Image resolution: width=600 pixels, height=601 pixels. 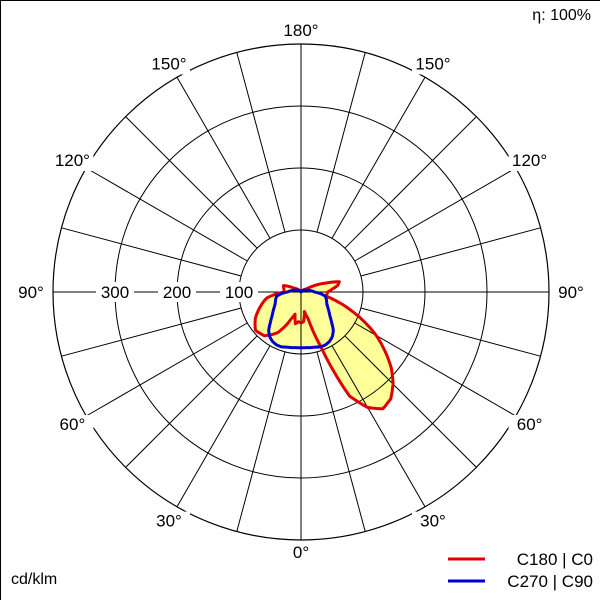 I want to click on angle-label: 0°, so click(x=301, y=552).